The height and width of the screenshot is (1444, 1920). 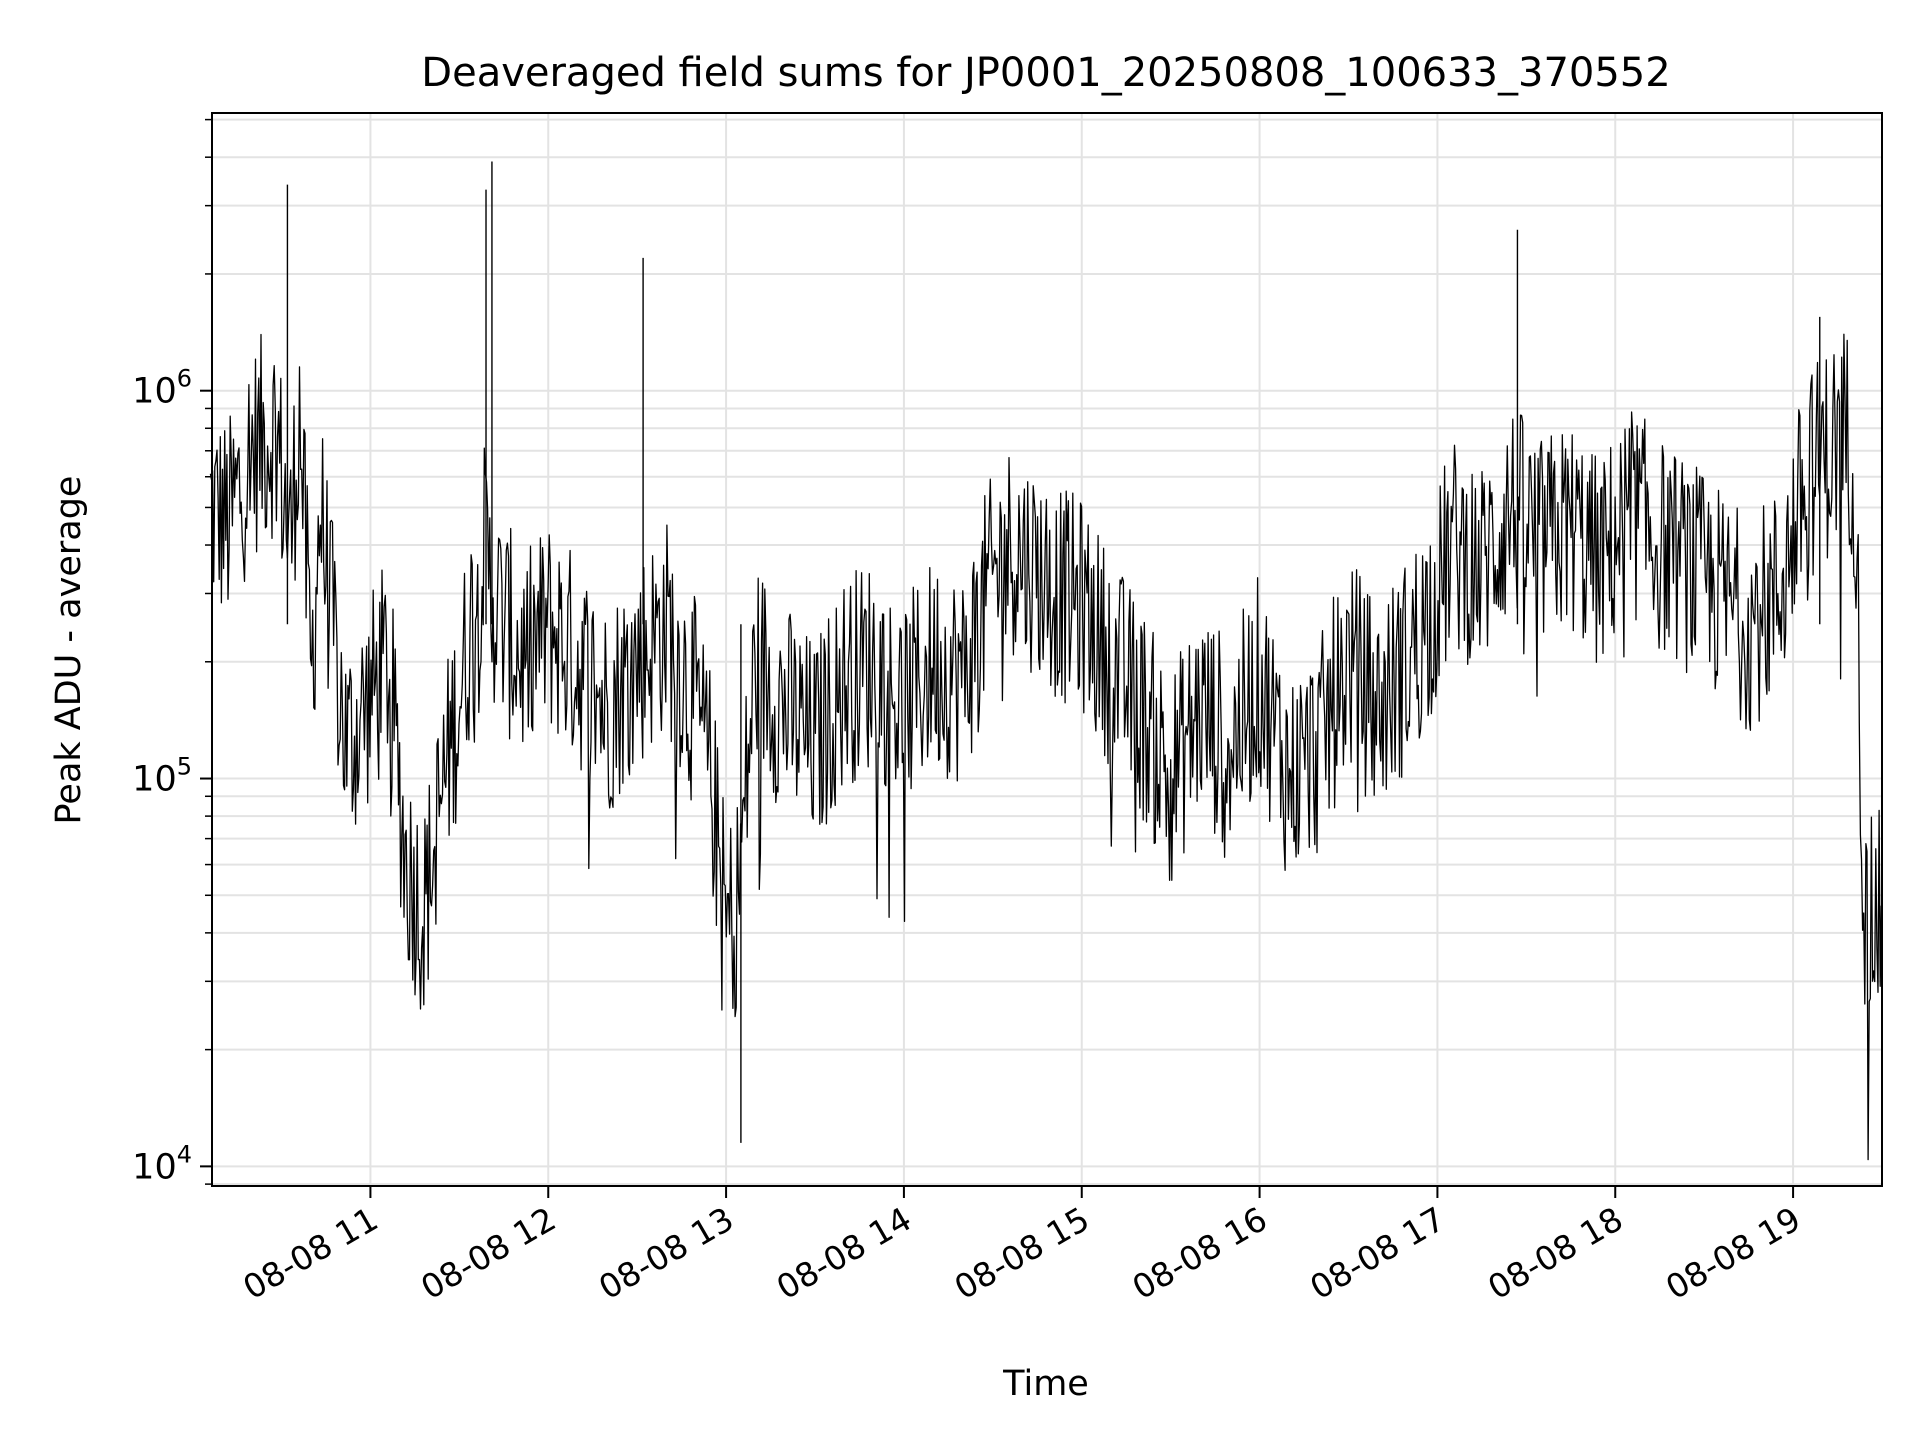 What do you see at coordinates (1045, 1384) in the screenshot?
I see `x-axis-label: Time` at bounding box center [1045, 1384].